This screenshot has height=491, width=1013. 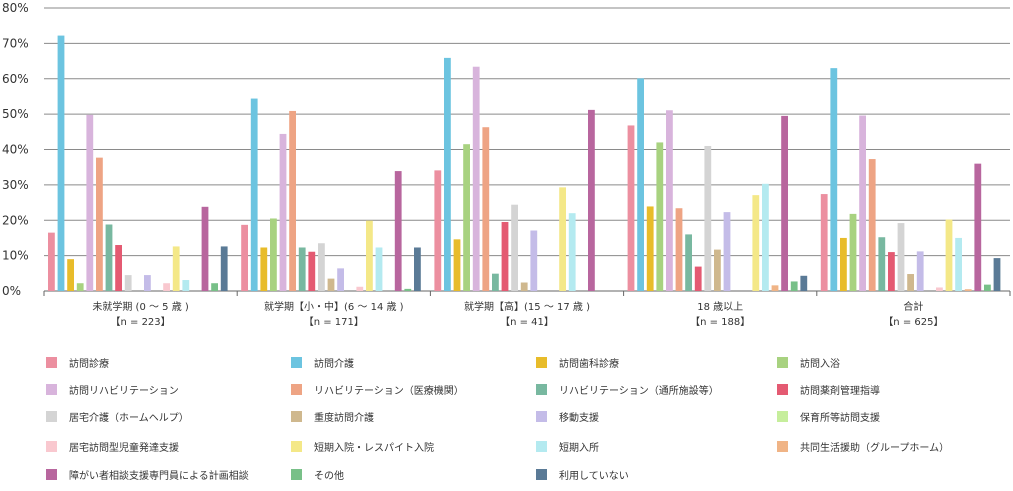 What do you see at coordinates (15, 43) in the screenshot?
I see `y-tick-label: 70%` at bounding box center [15, 43].